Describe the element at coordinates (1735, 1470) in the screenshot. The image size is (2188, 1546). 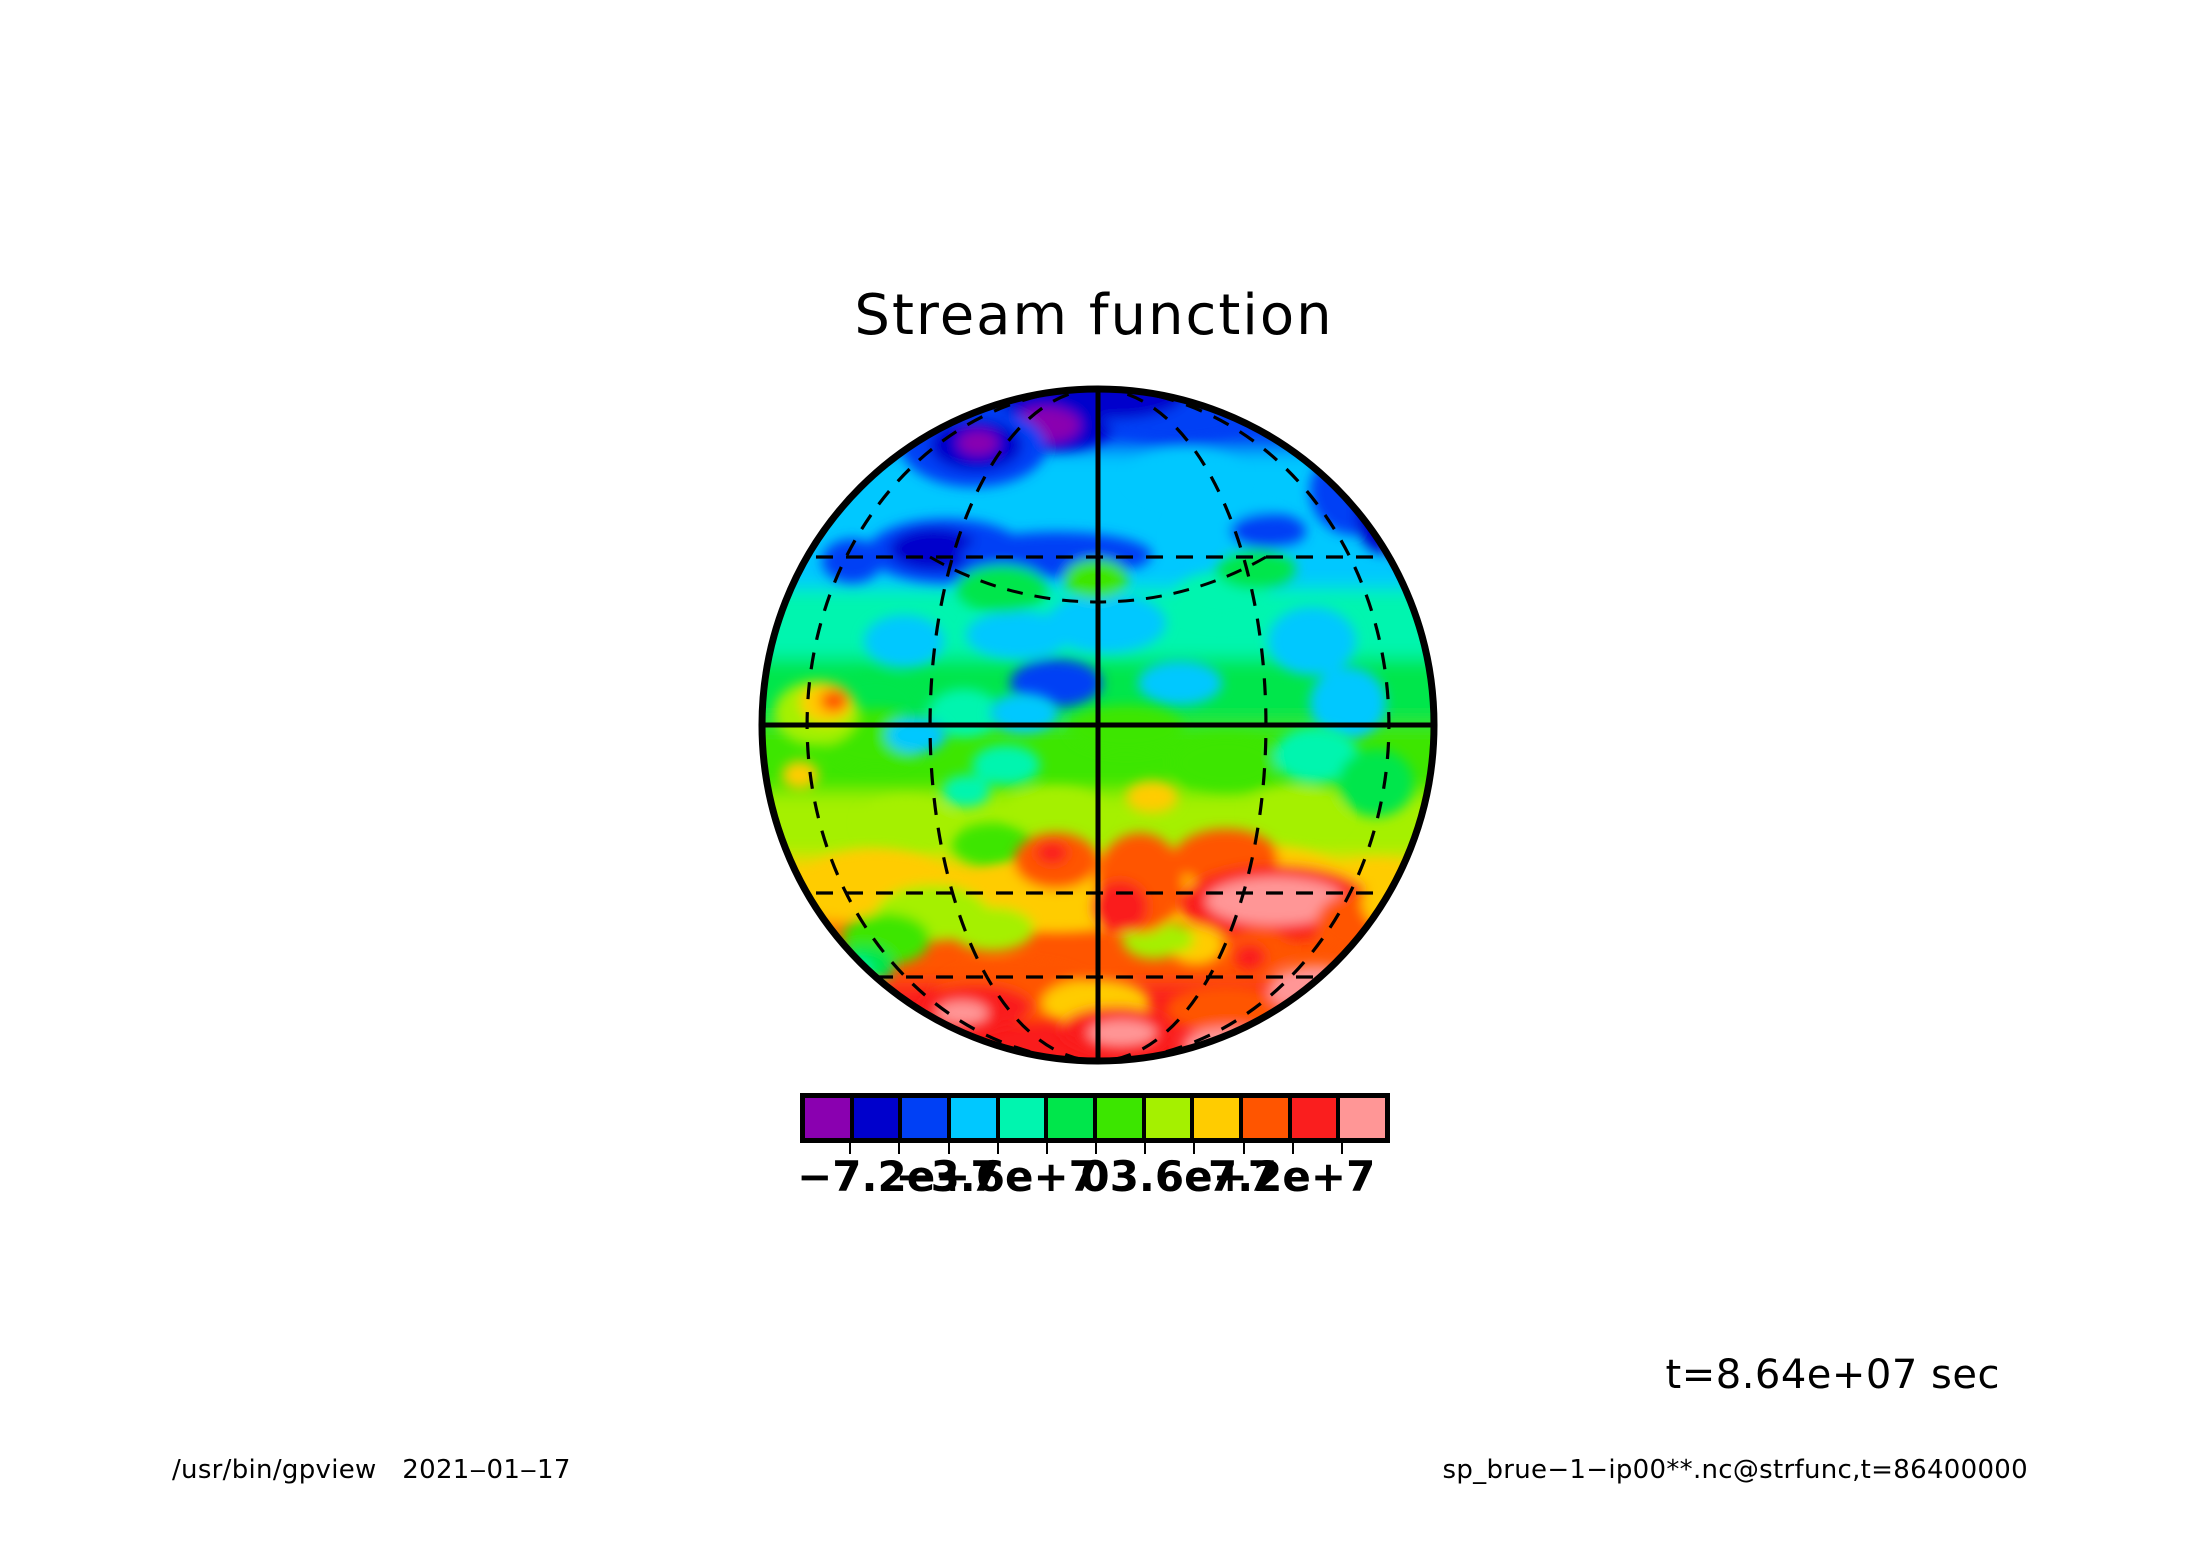
I see `footer-source-file: sp_brue−1−ip00**.nc@strfunc,t=86400000` at that location.